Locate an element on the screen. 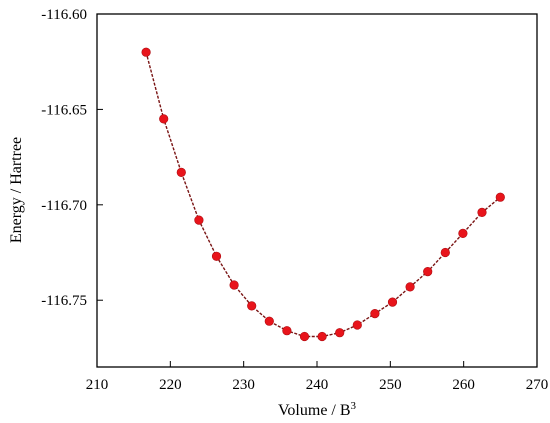 This screenshot has width=550, height=423. y-tick-label: -116.75 is located at coordinates (64, 301).